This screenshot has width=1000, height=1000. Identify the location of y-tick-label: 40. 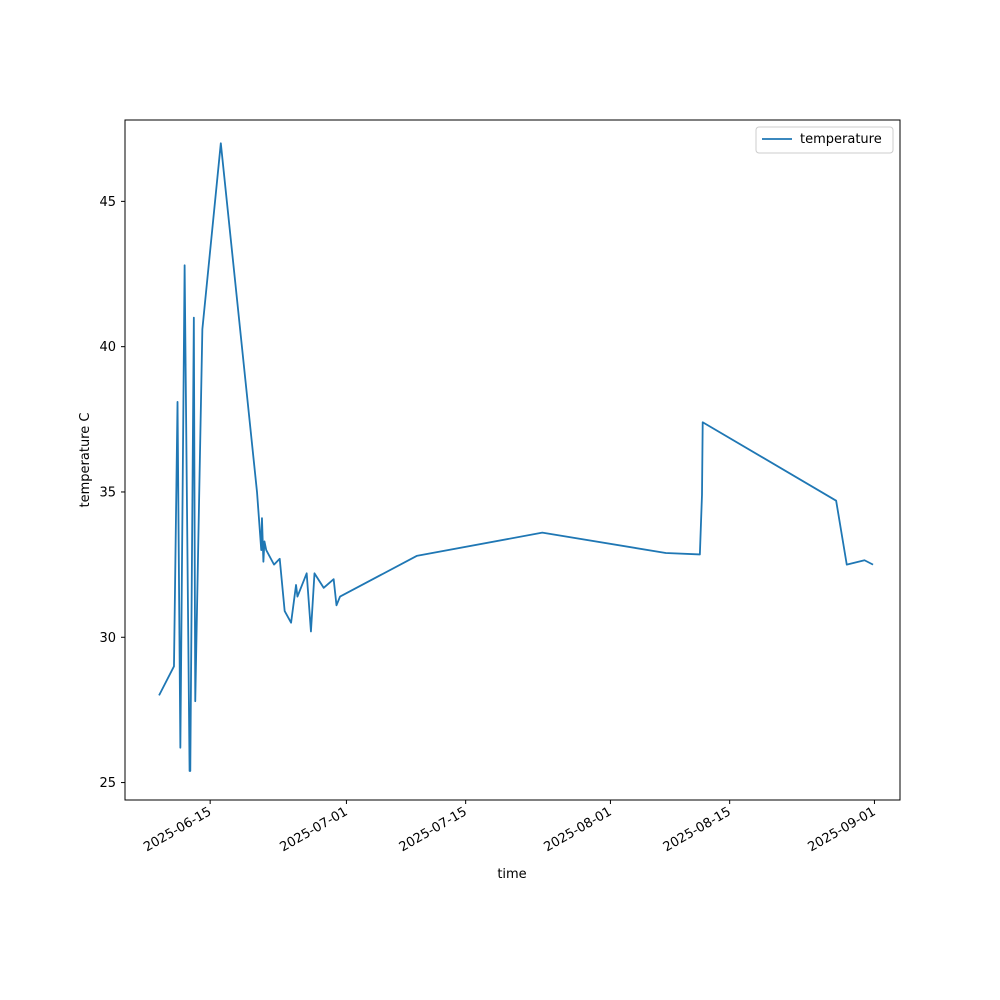
(107, 347).